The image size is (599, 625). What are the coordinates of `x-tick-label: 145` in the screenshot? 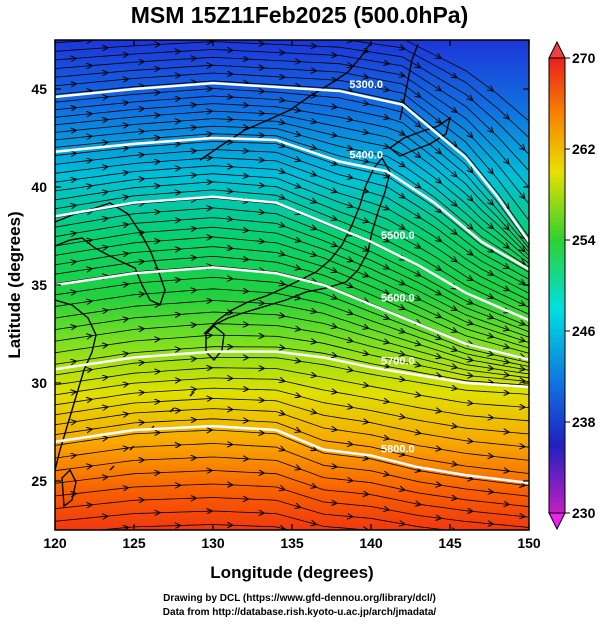 It's located at (450, 543).